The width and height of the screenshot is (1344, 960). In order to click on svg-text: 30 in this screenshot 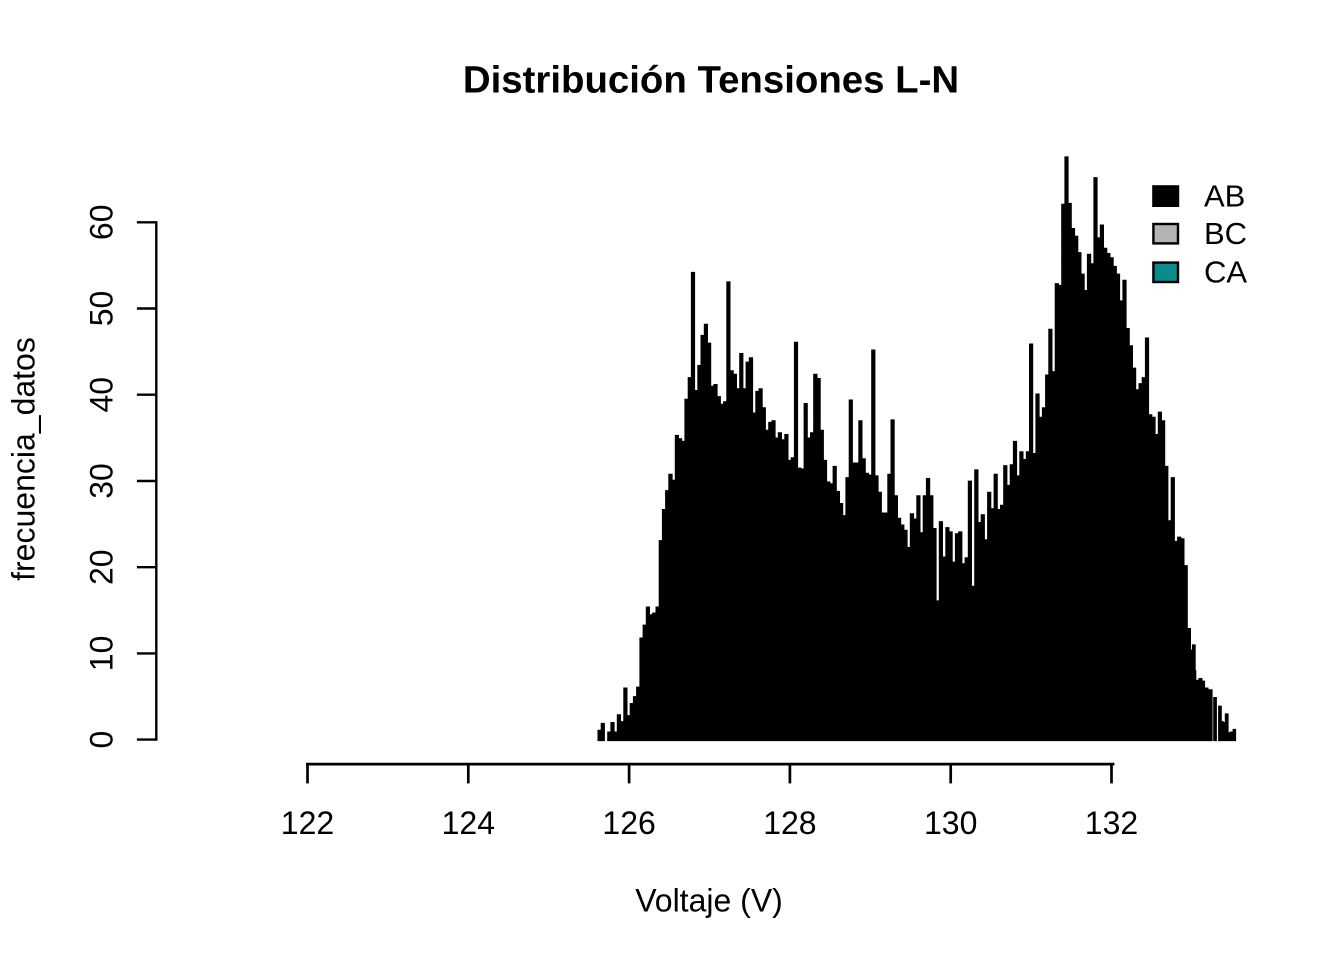, I will do `click(102, 481)`.